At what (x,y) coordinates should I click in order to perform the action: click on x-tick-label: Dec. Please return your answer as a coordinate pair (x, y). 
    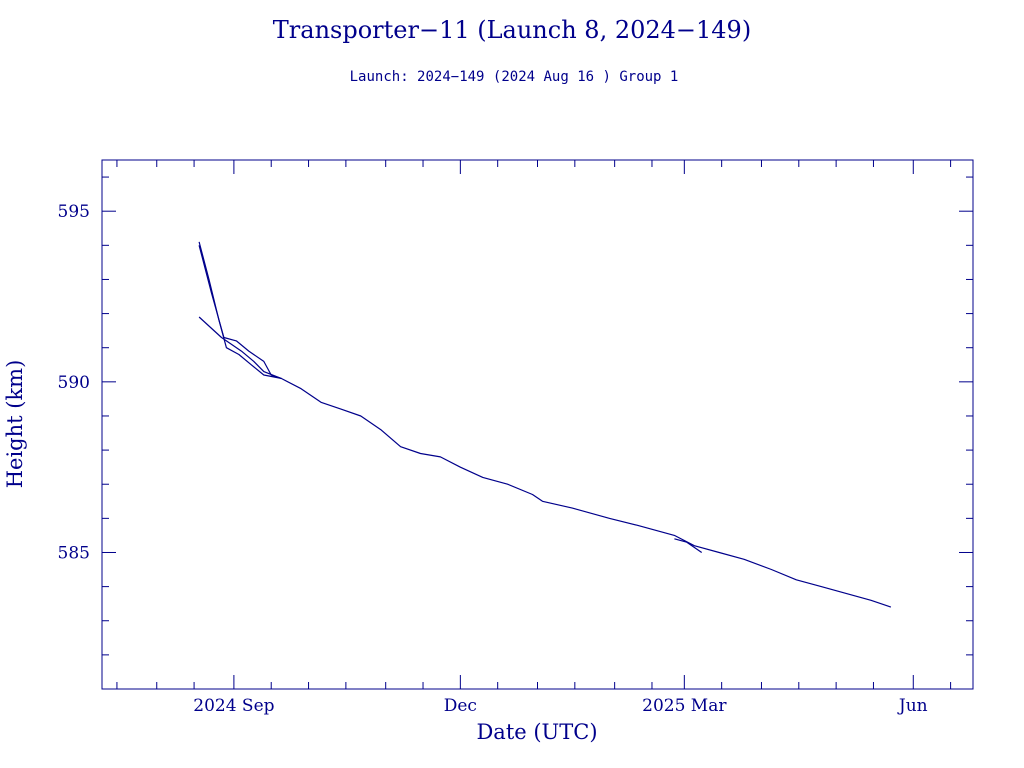
    Looking at the image, I should click on (460, 706).